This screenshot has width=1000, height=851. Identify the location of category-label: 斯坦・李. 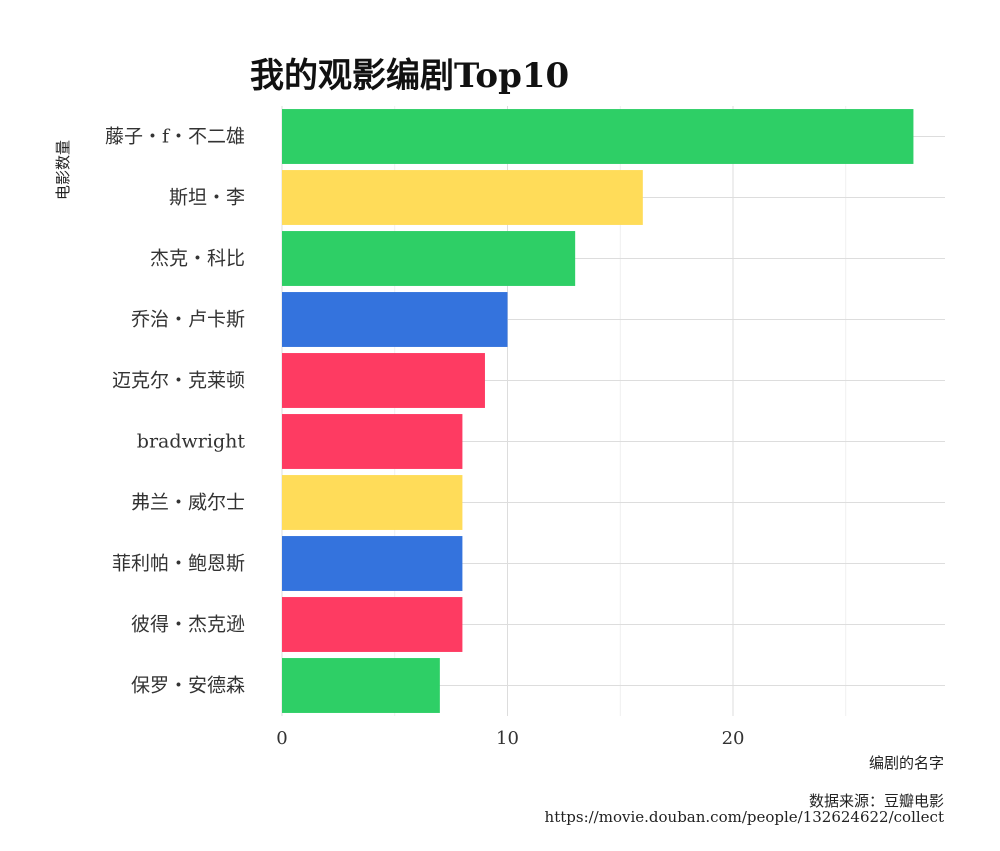
(207, 198).